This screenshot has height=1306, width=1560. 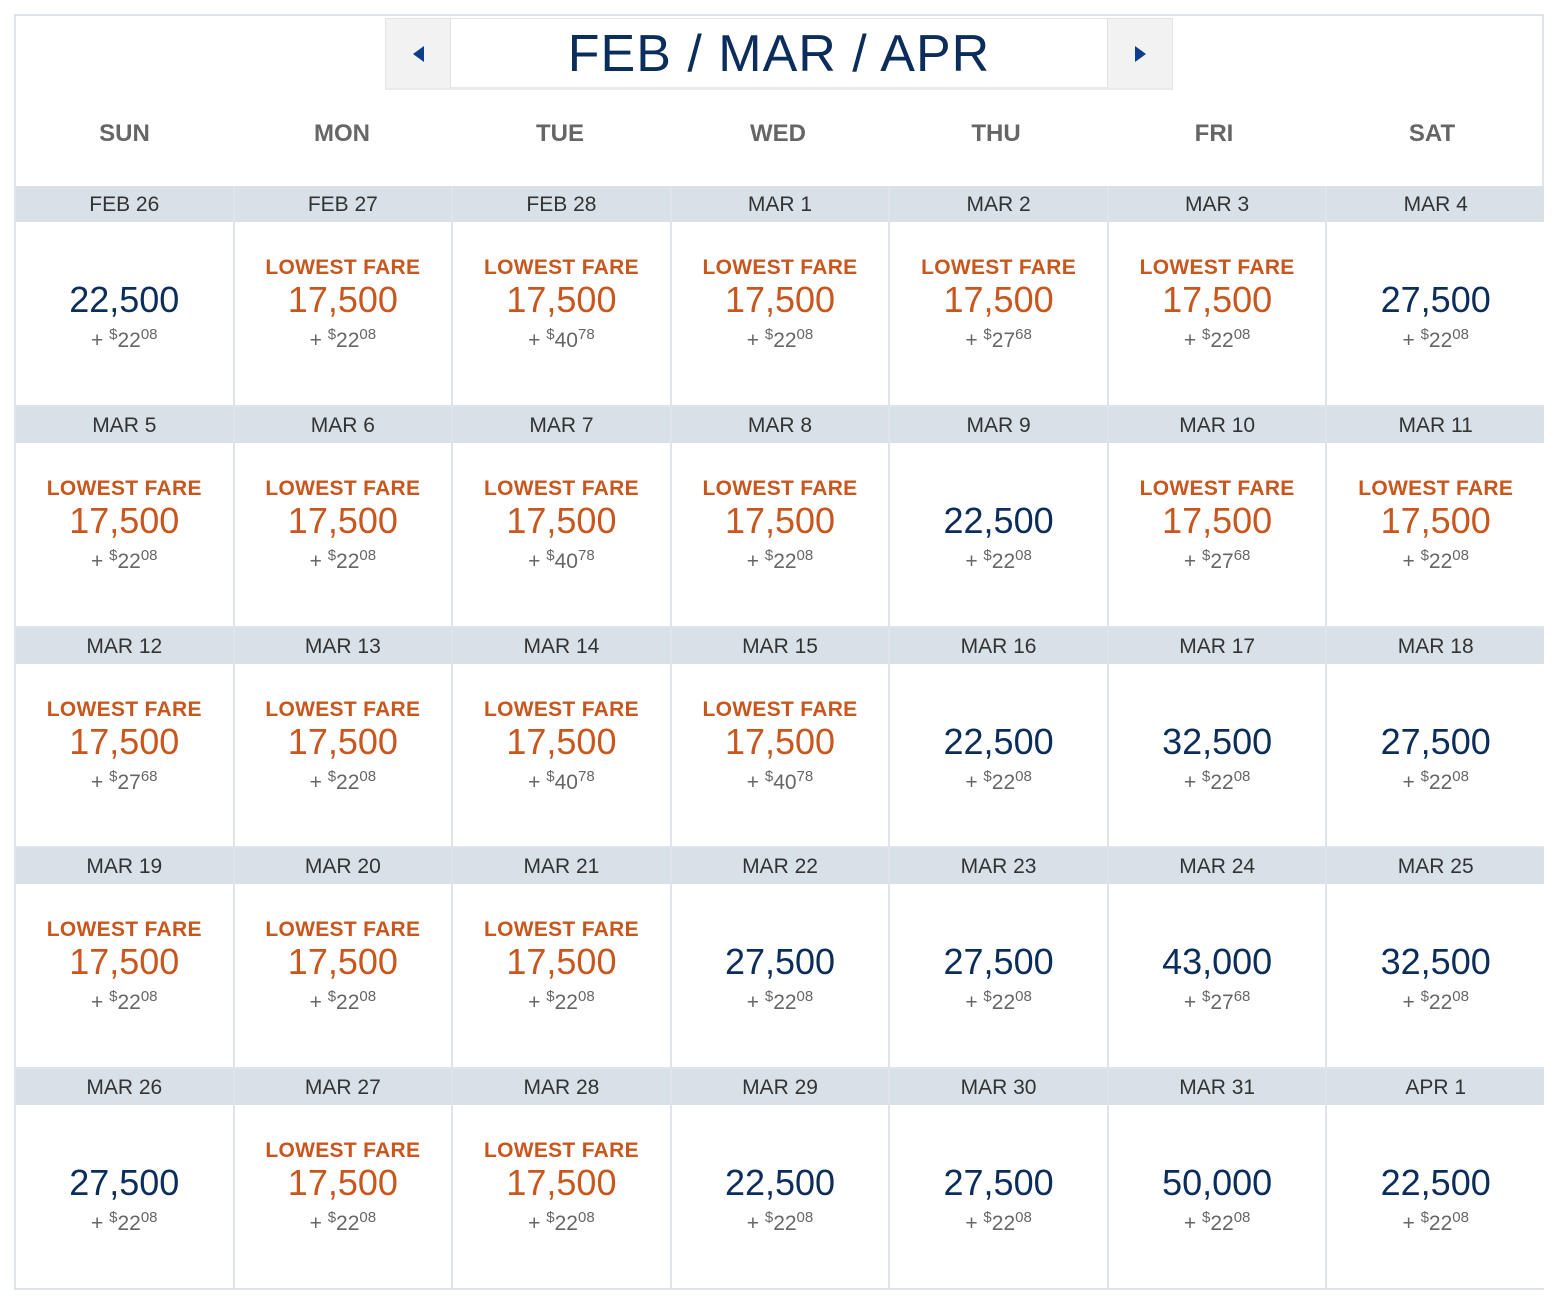 What do you see at coordinates (124, 866) in the screenshot?
I see `day-date-label: MAR 19` at bounding box center [124, 866].